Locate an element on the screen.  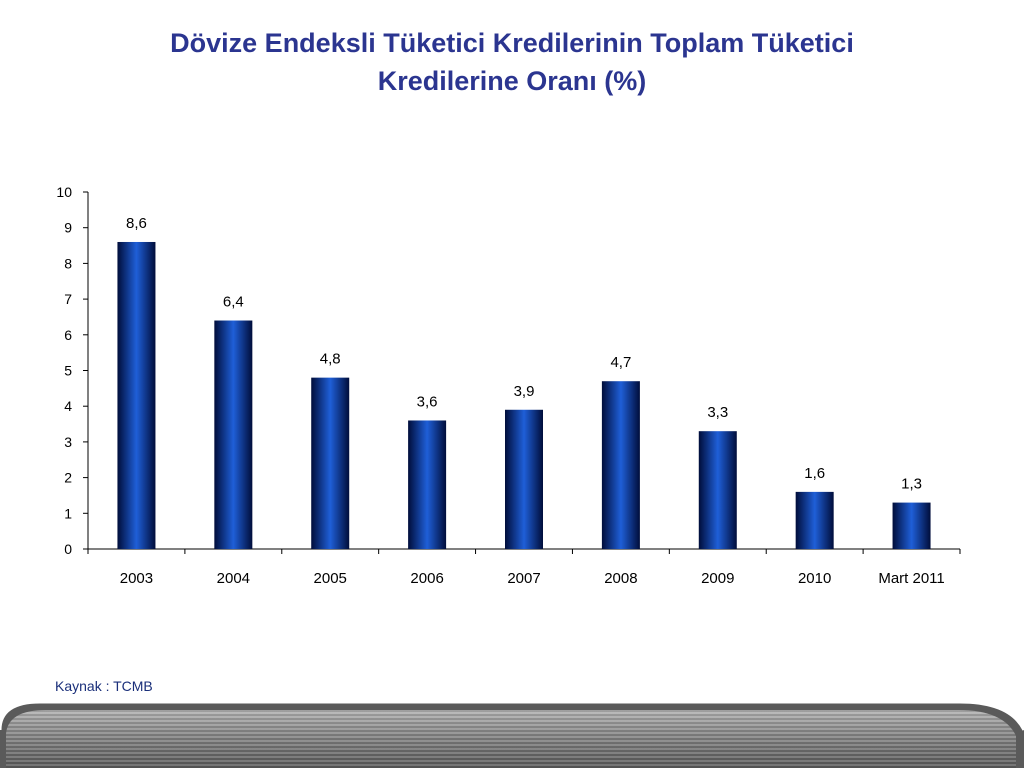
y-tick-label: 8 is located at coordinates (68, 263).